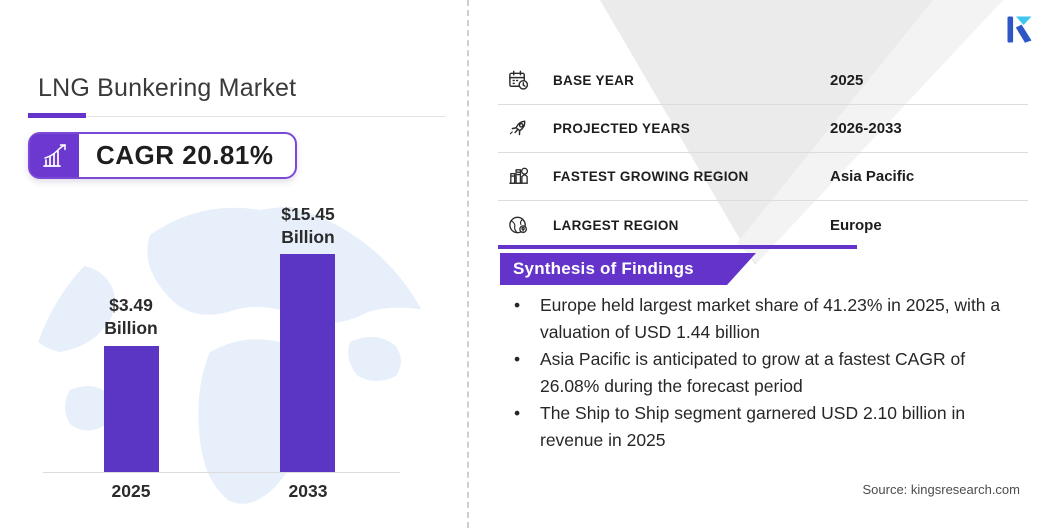  Describe the element at coordinates (651, 176) in the screenshot. I see `row-label: FASTEST GROWING REGION` at that location.